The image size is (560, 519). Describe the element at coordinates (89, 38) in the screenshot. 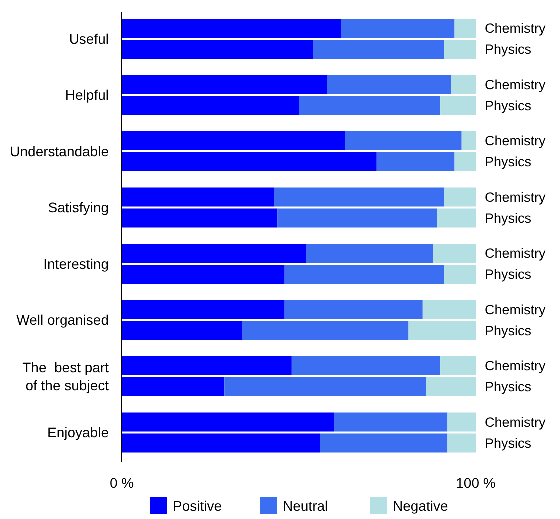

I see `text: Useful` at that location.